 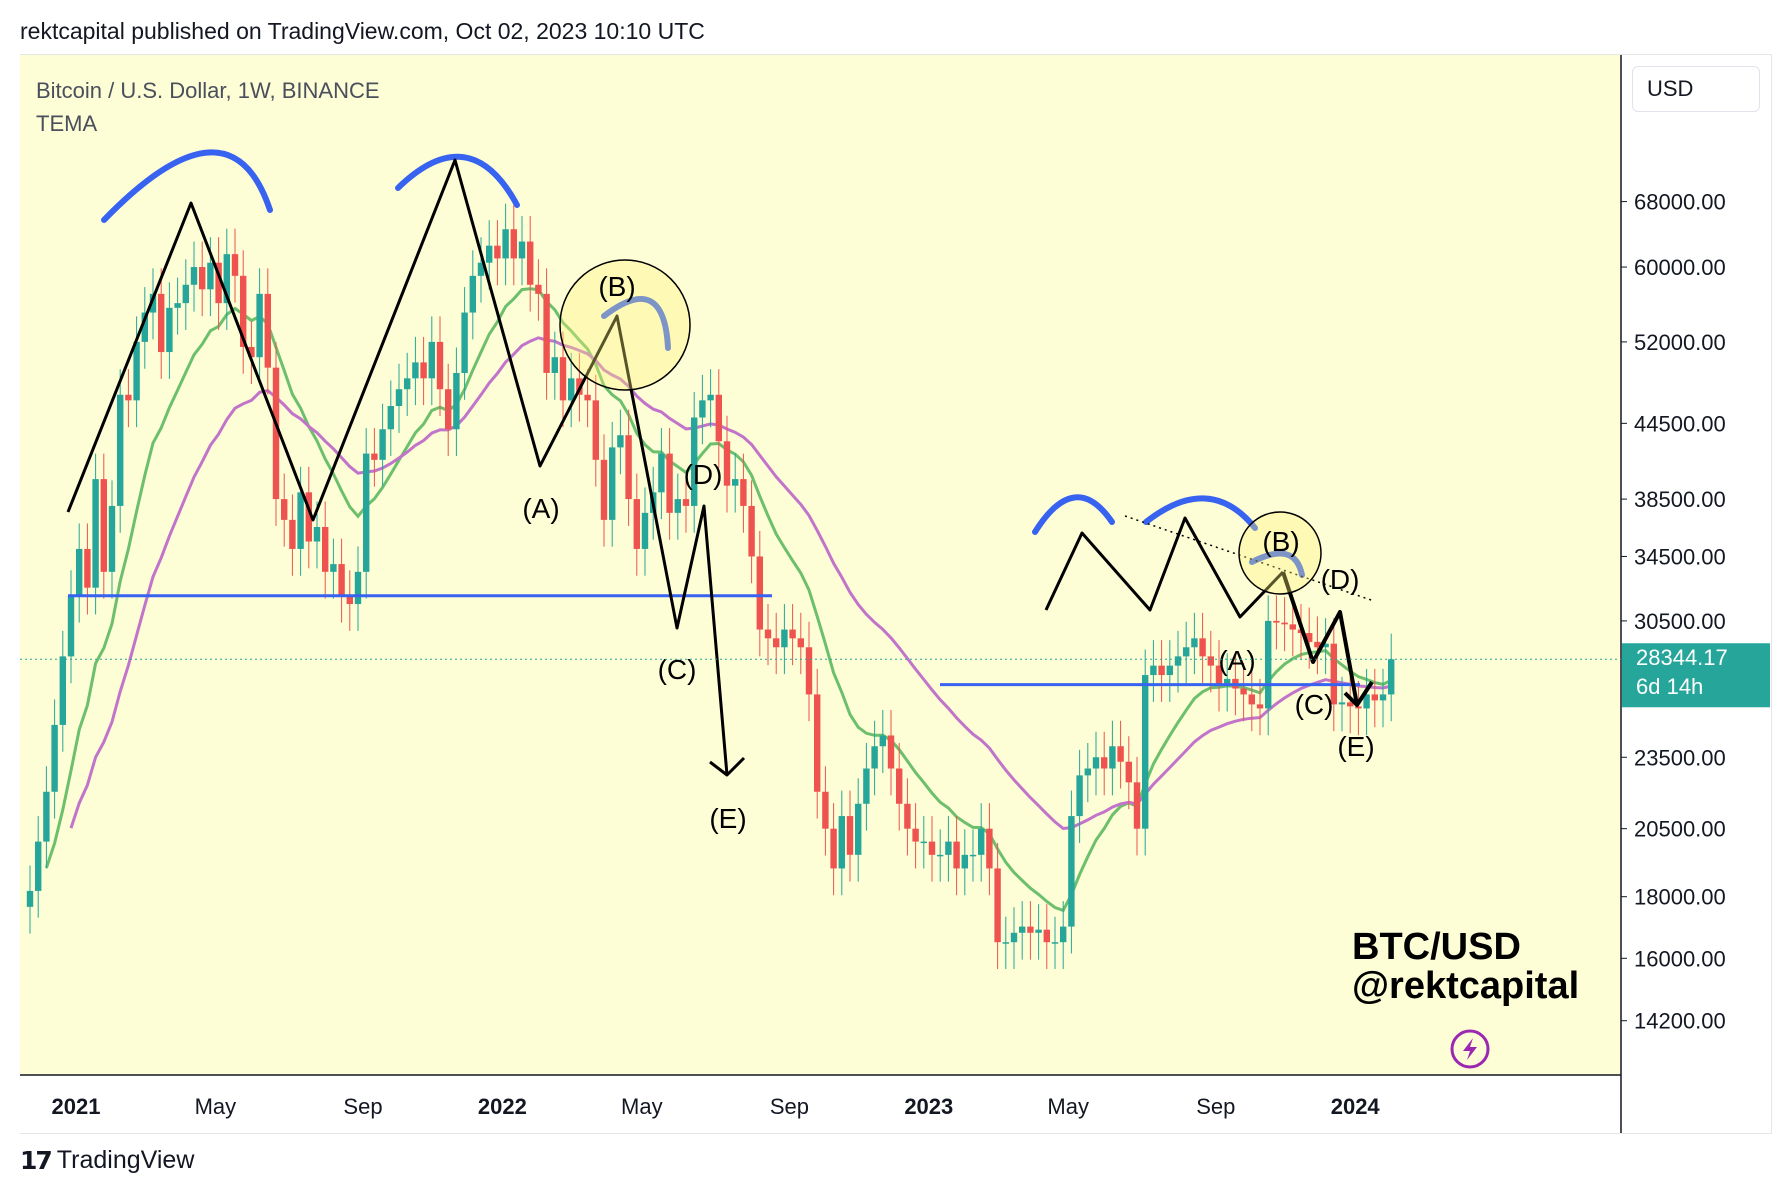 What do you see at coordinates (502, 1106) in the screenshot?
I see `time-tick-label: 2022` at bounding box center [502, 1106].